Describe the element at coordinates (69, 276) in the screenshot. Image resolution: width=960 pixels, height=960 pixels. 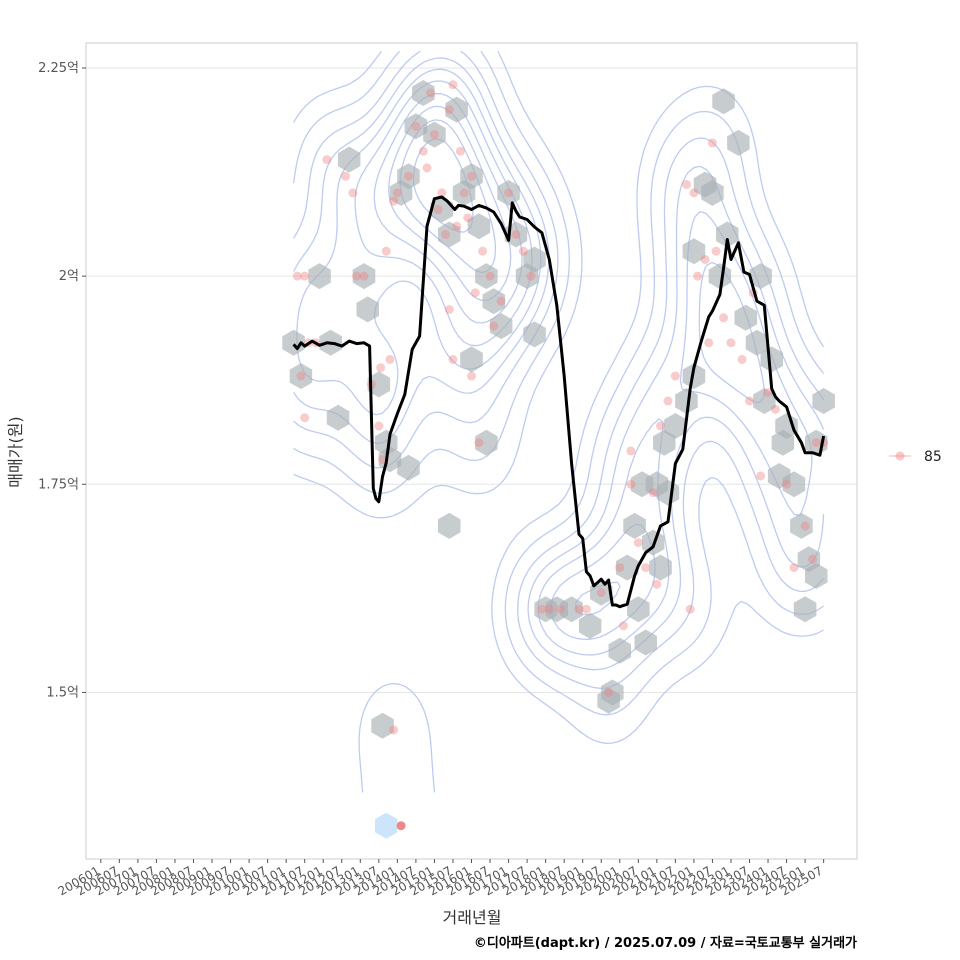
I see `y-tick-label: 2억` at that location.